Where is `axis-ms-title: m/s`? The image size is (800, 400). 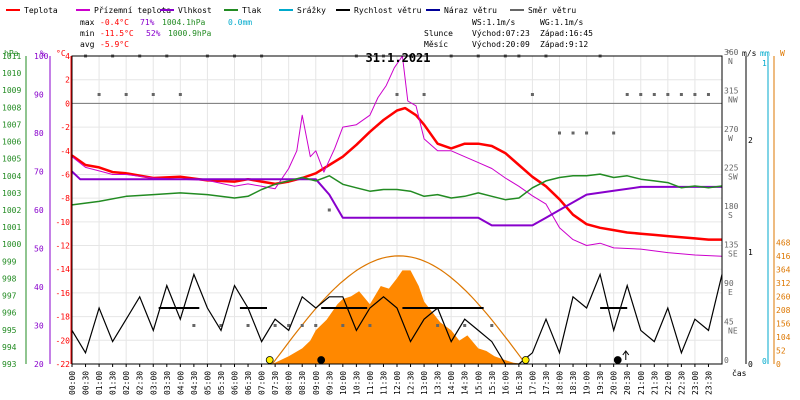
axis-ms-title: m/s is located at coordinates (749, 53).